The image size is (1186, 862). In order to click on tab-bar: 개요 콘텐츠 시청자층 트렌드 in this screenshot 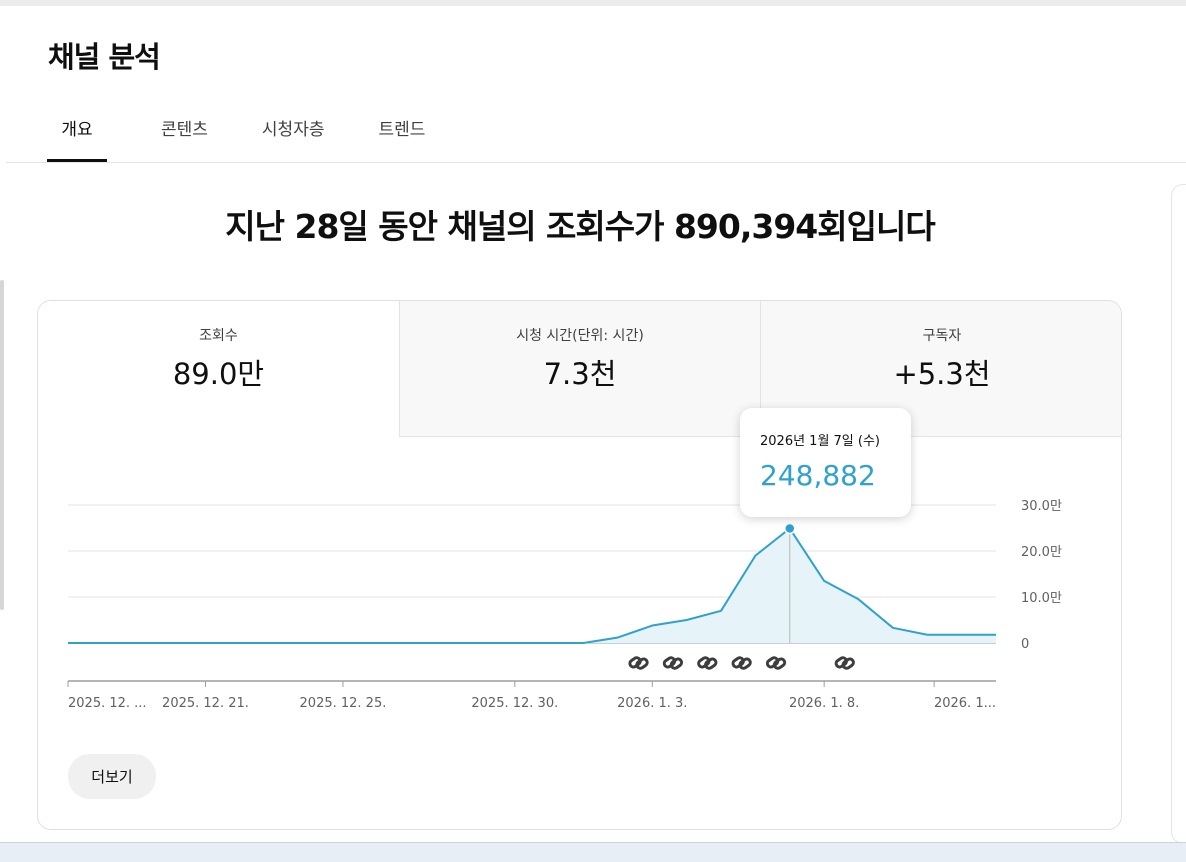, I will do `click(236, 133)`.